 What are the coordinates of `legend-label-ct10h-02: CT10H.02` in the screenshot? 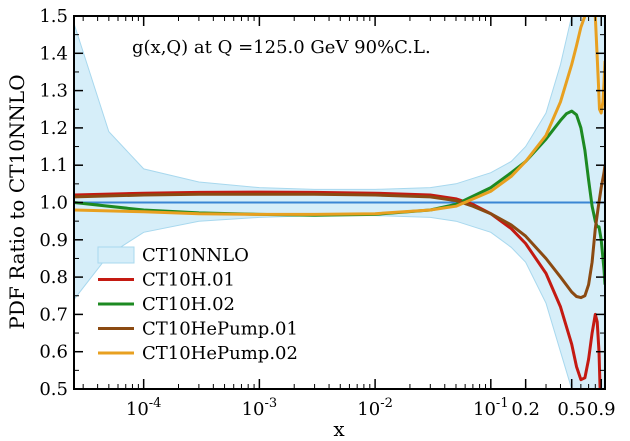 It's located at (188, 304).